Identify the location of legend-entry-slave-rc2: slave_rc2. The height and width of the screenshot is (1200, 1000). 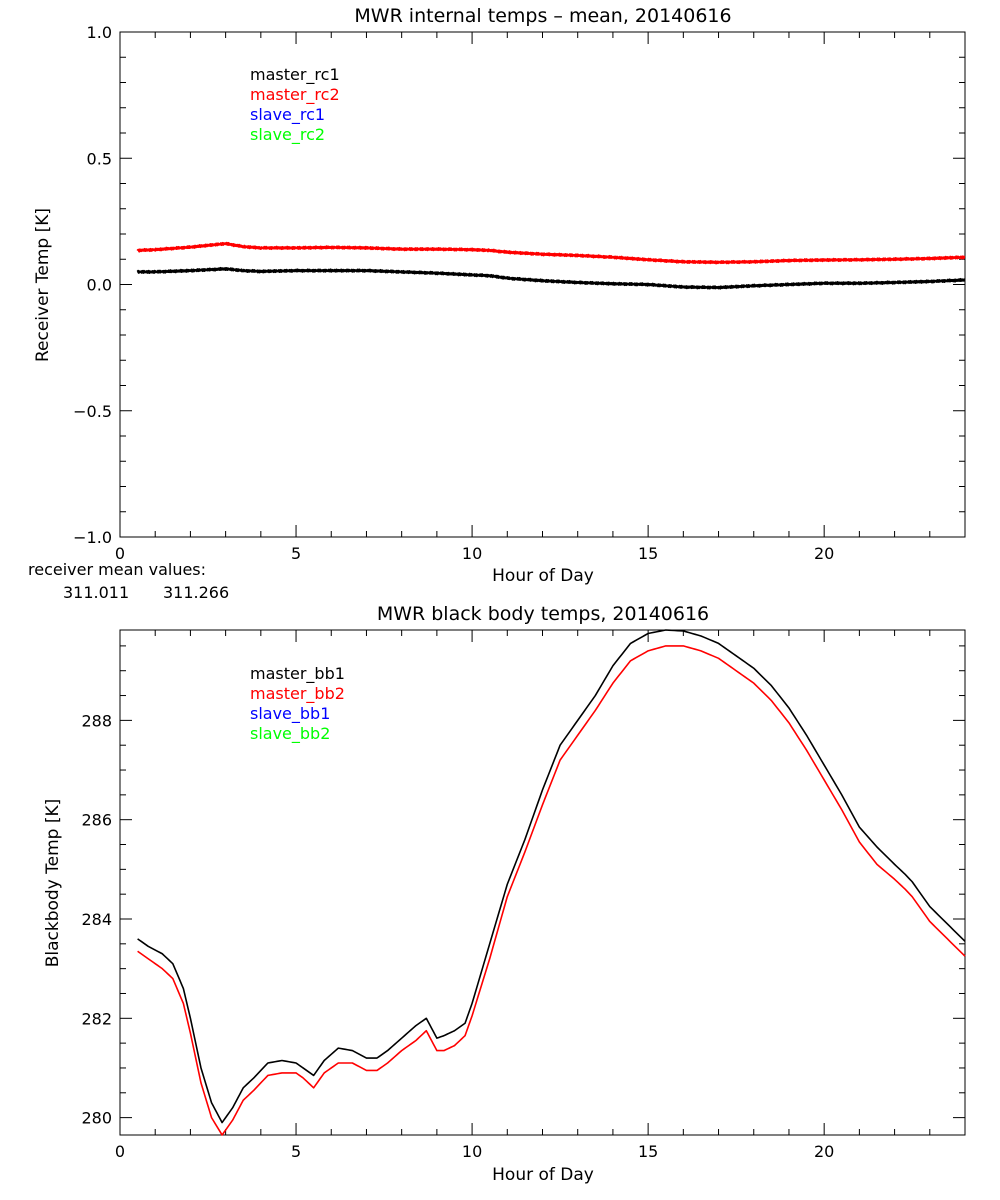
(287, 135).